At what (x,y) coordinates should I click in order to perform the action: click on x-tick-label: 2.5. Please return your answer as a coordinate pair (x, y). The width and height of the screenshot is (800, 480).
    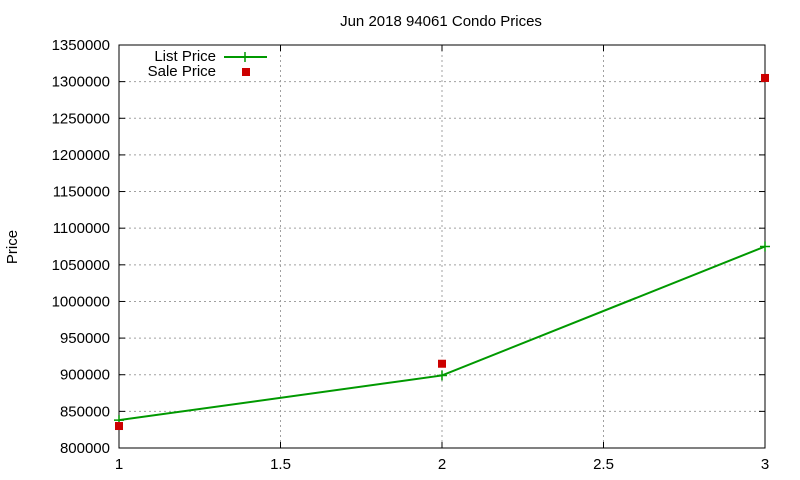
    Looking at the image, I should click on (603, 464).